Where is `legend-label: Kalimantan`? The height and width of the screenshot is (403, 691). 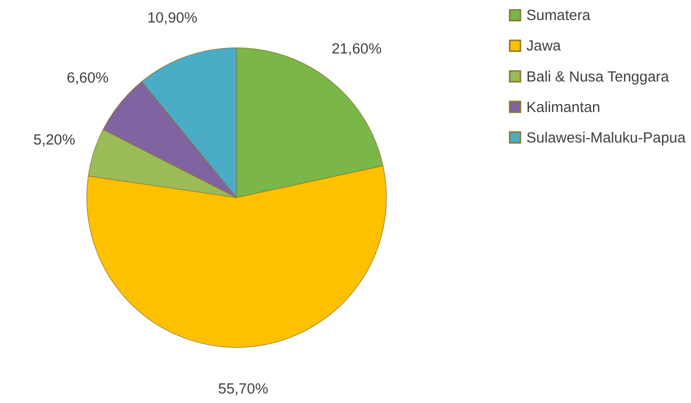 legend-label: Kalimantan is located at coordinates (563, 108).